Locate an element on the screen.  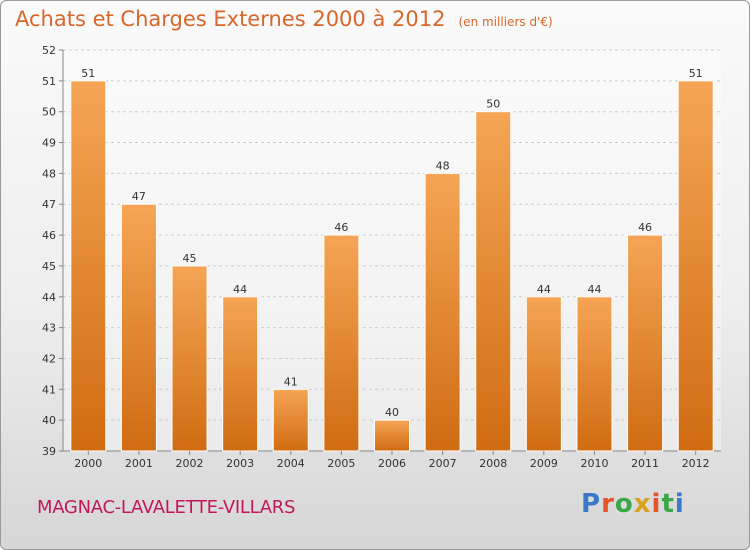
y-tick-label: 48 is located at coordinates (49, 173).